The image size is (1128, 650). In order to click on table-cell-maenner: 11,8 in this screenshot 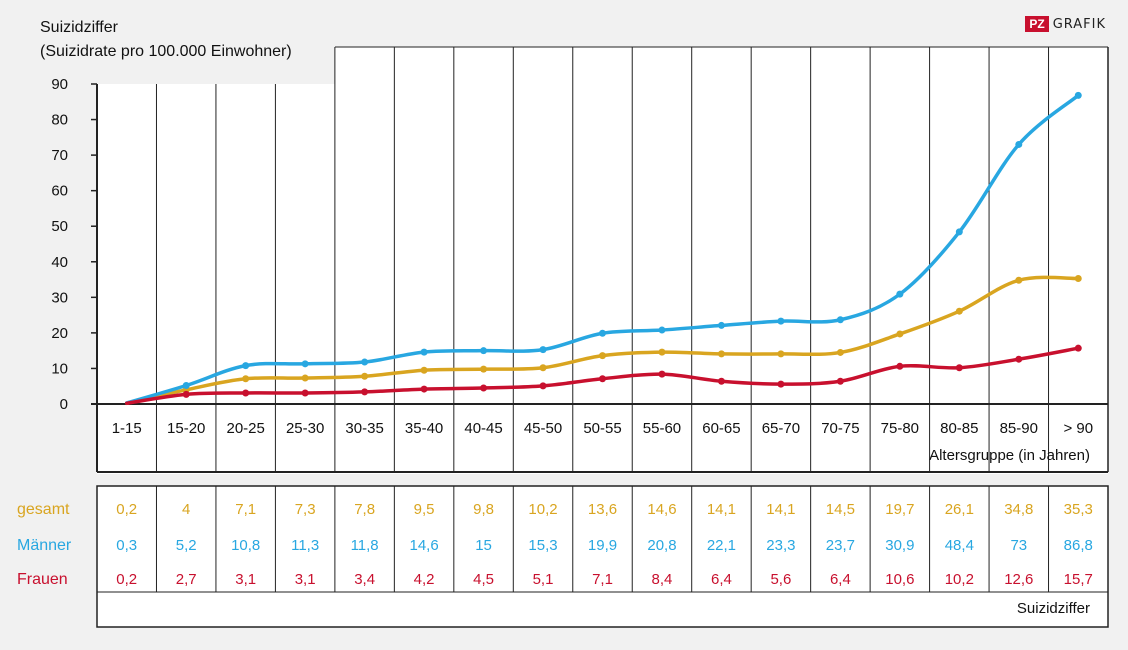, I will do `click(365, 545)`.